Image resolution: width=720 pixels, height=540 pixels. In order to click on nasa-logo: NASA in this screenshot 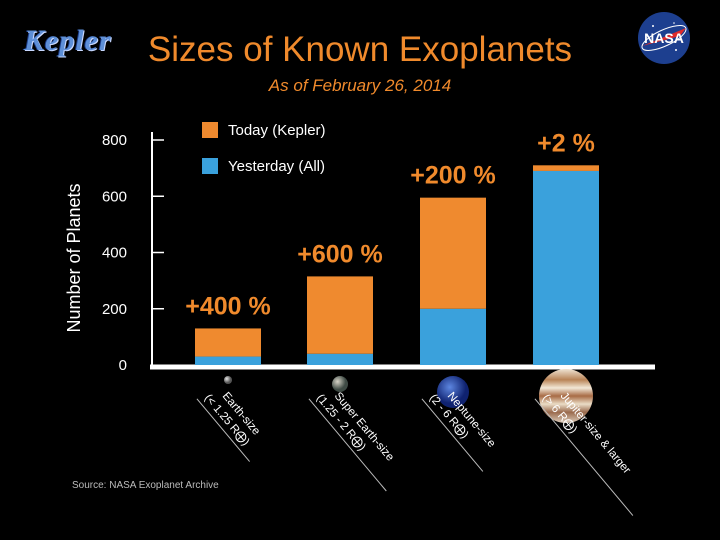, I will do `click(664, 38)`.